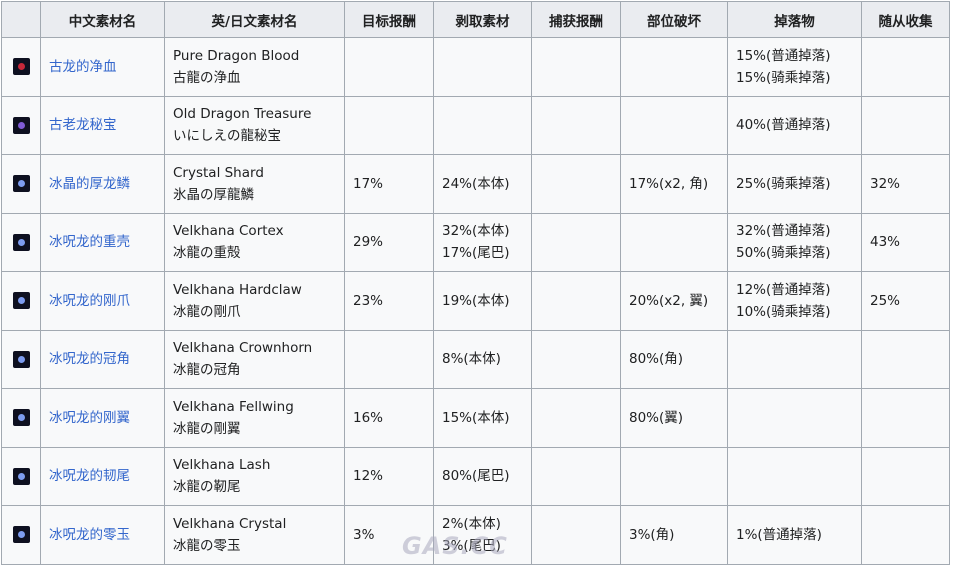 Image resolution: width=953 pixels, height=568 pixels. I want to click on cell-value: 32%(普通掉落), so click(783, 231).